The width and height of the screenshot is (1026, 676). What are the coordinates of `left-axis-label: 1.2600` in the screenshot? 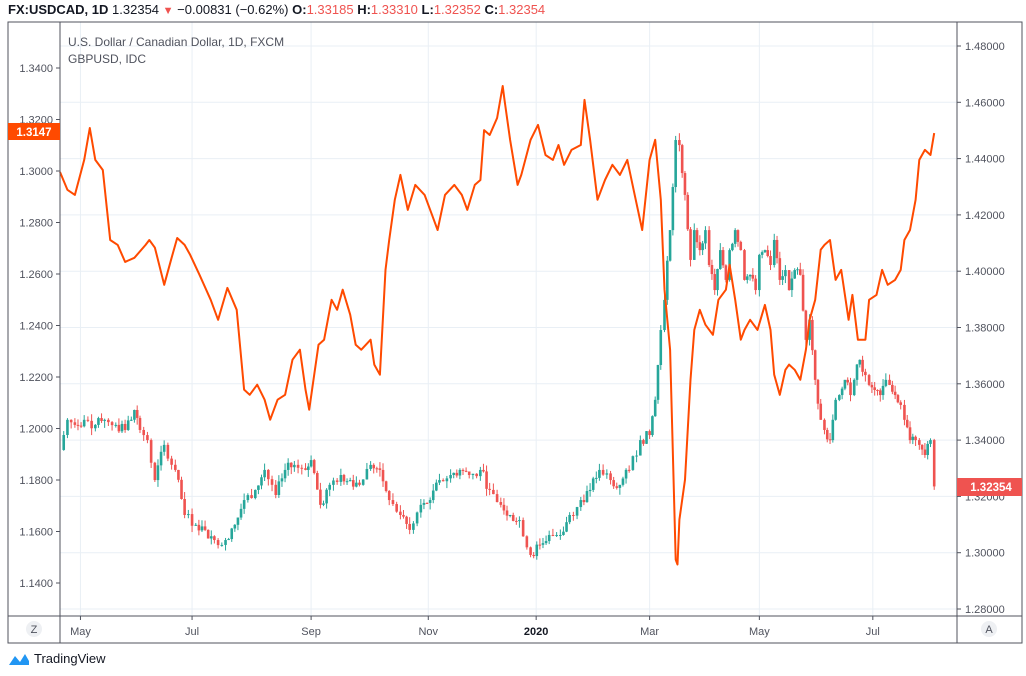 It's located at (36, 275).